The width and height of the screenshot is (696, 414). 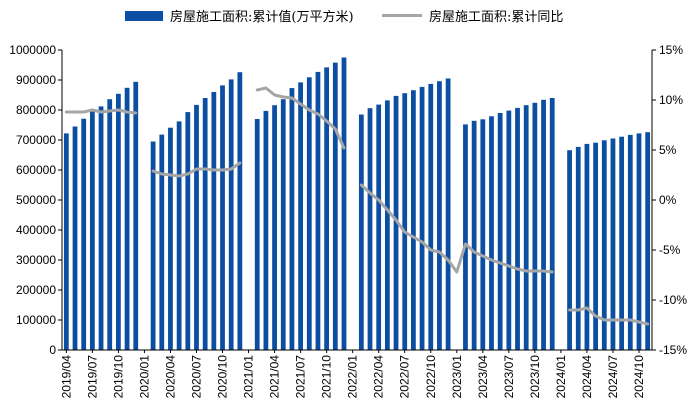 I want to click on x-tick-label: 2019/04, so click(x=66, y=377).